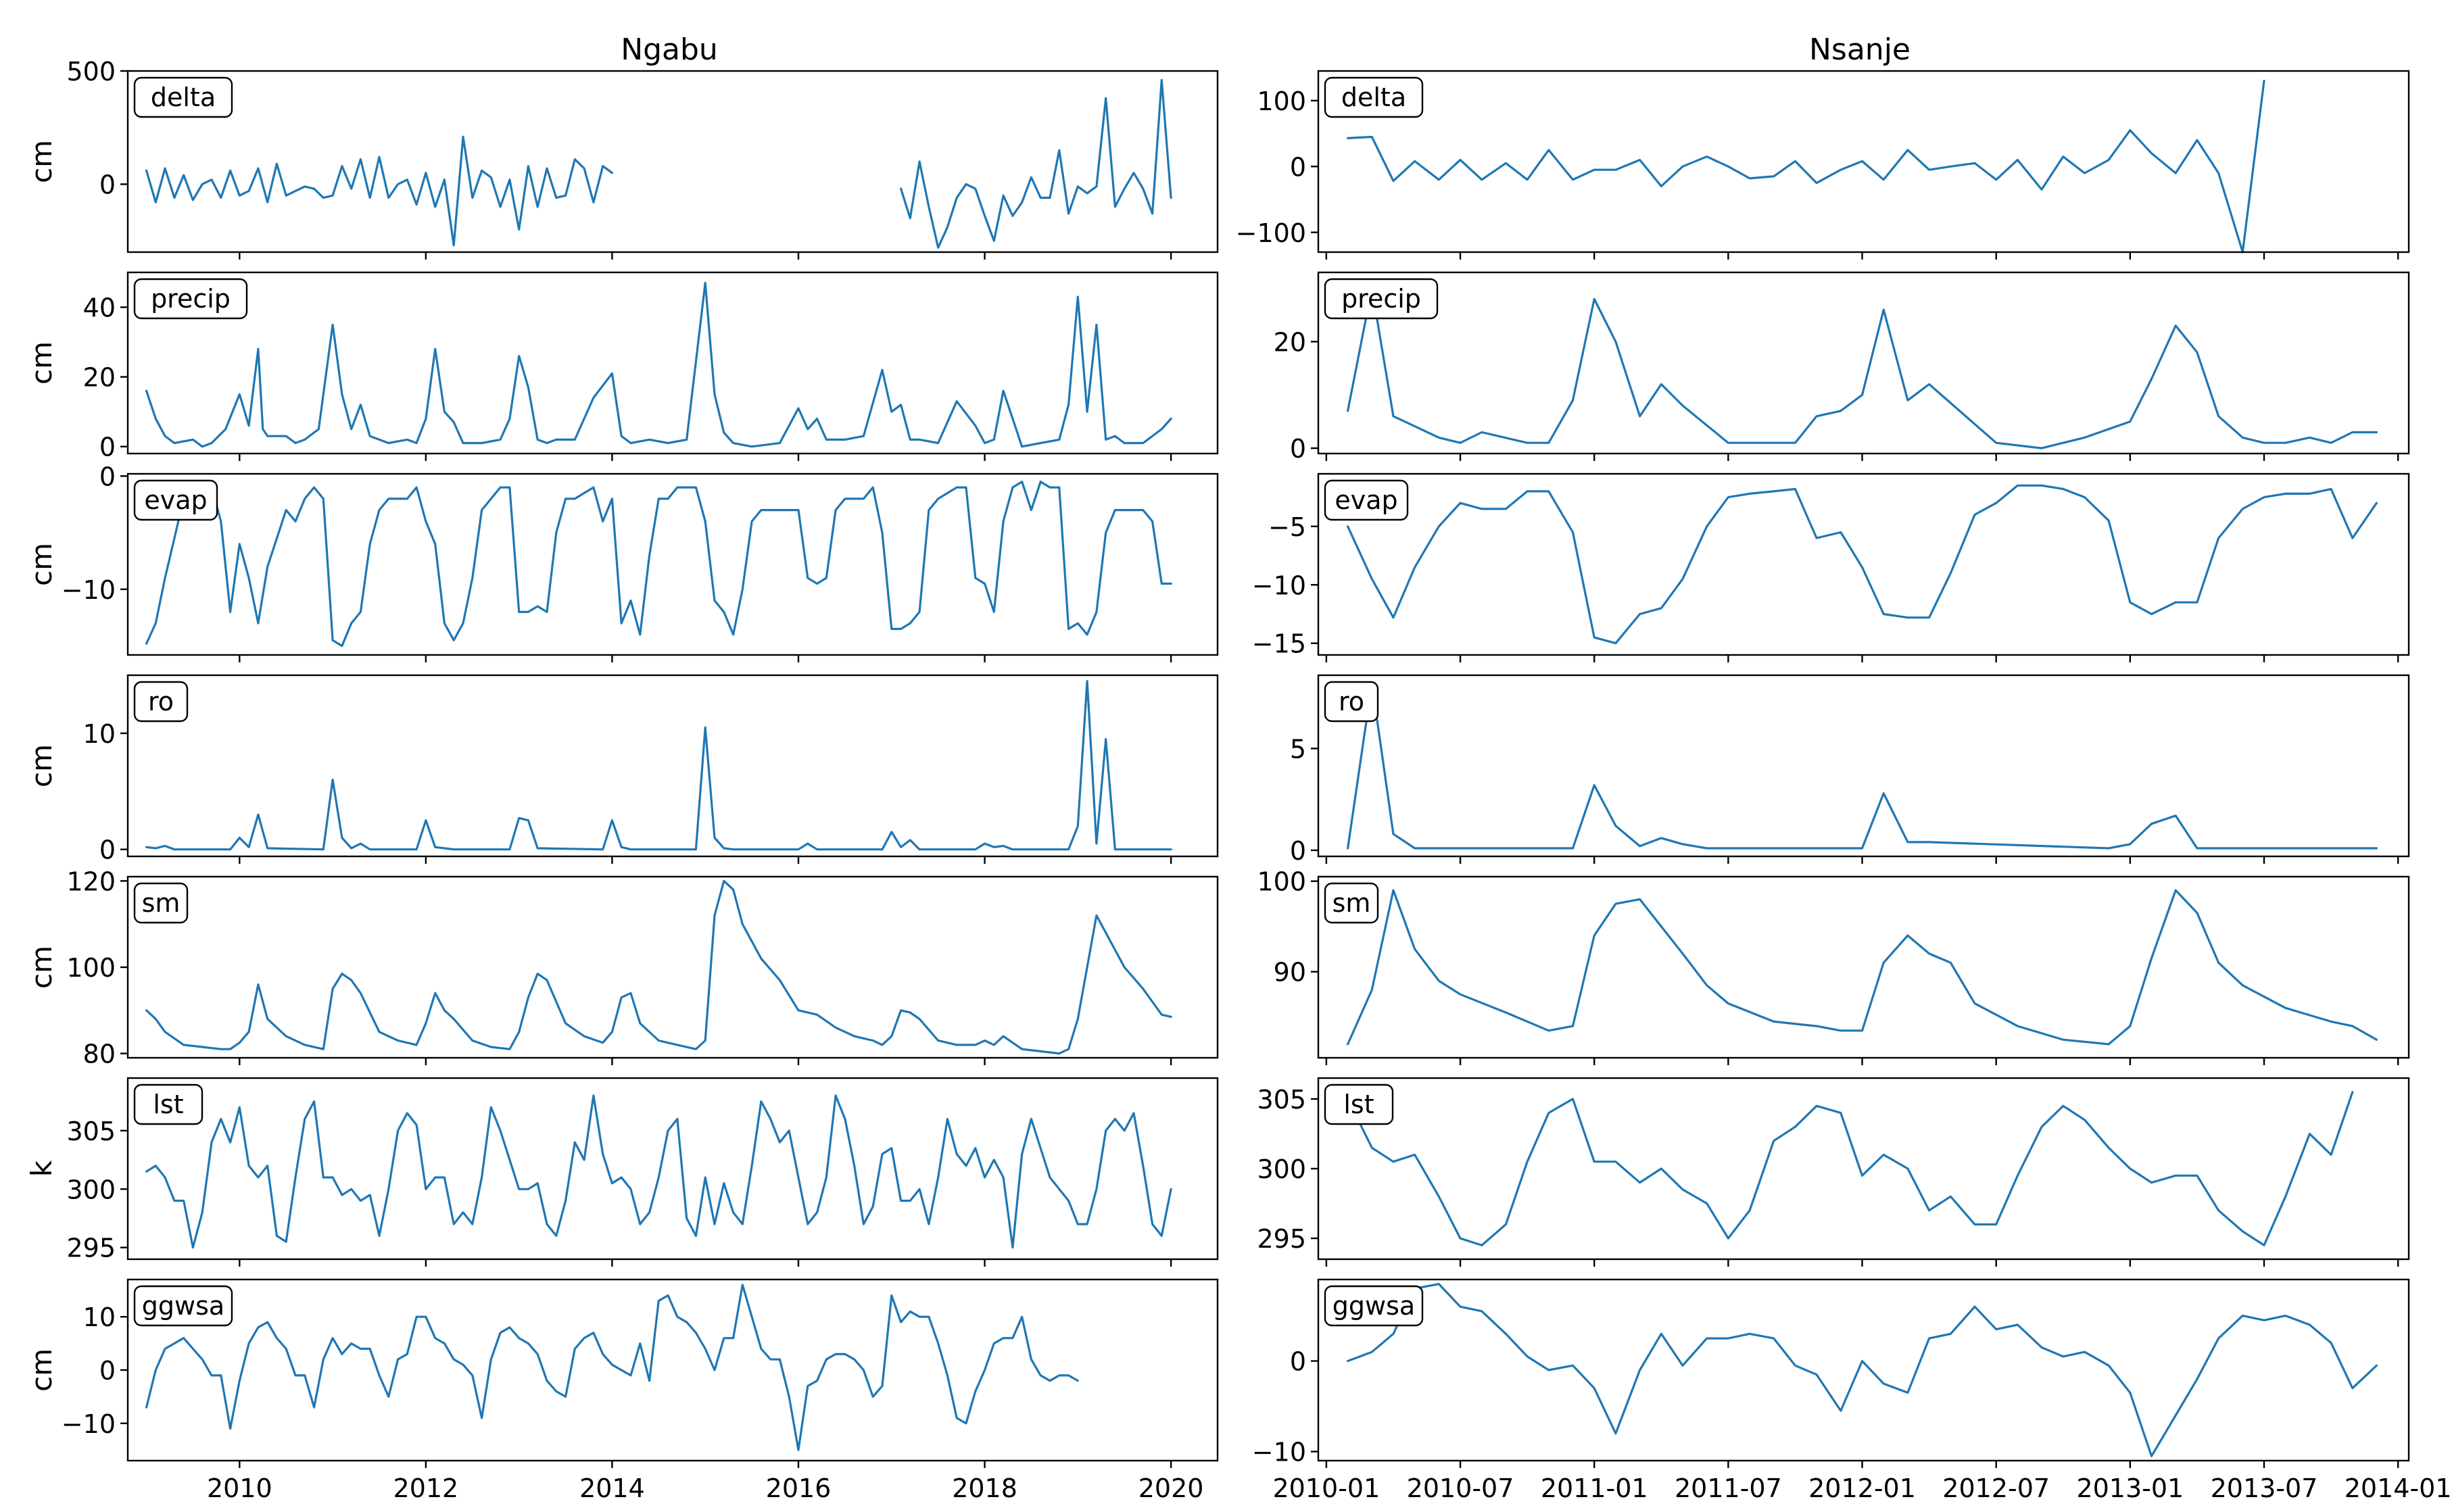 Image resolution: width=2450 pixels, height=1512 pixels. I want to click on x-tick-label: 2013-07, so click(2264, 1488).